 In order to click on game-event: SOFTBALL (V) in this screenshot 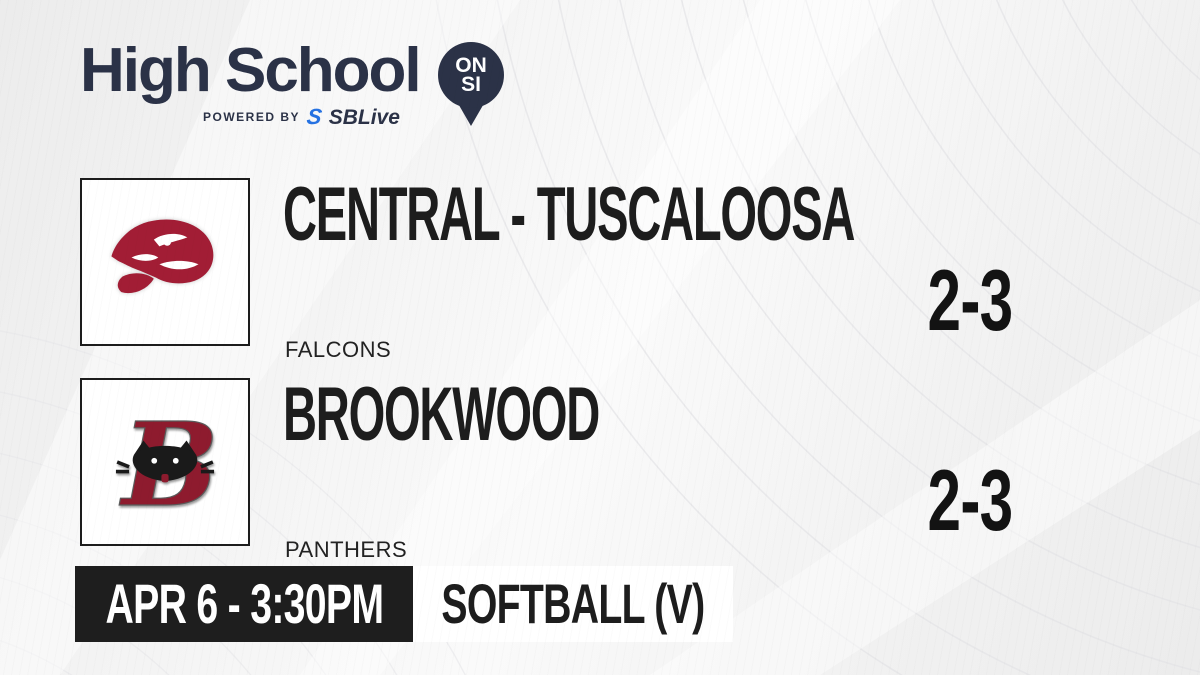, I will do `click(573, 603)`.